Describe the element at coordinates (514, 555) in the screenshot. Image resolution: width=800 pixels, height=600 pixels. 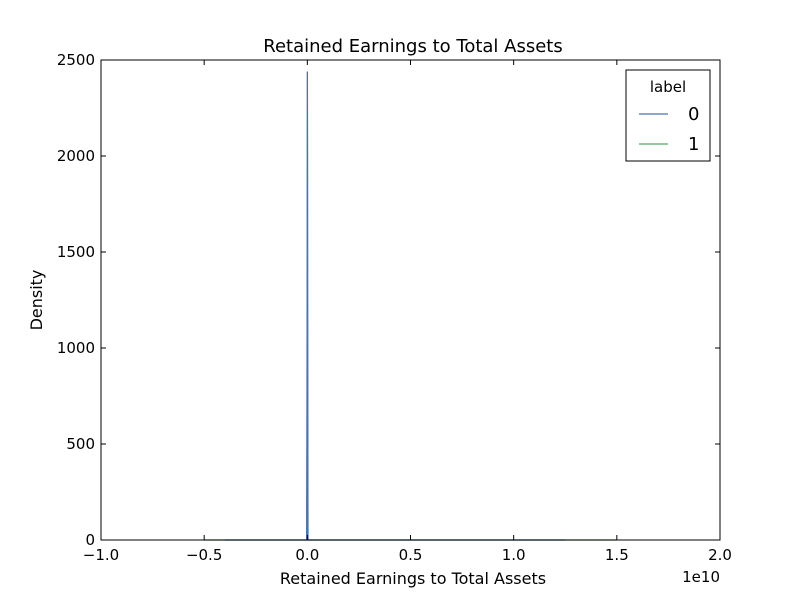
I see `x-tick-label: 1.0` at that location.